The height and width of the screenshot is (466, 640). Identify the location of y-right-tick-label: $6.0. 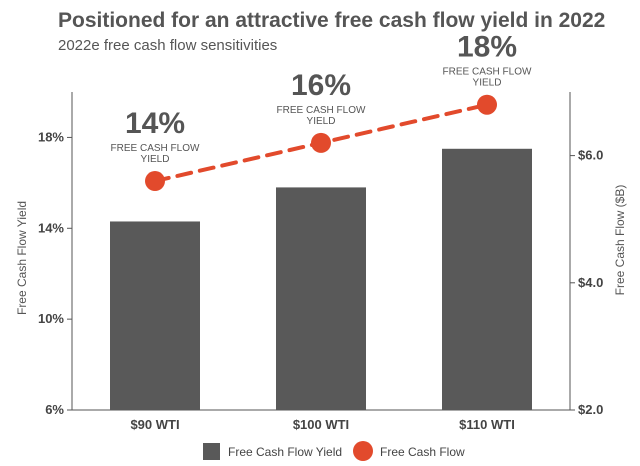
(590, 155).